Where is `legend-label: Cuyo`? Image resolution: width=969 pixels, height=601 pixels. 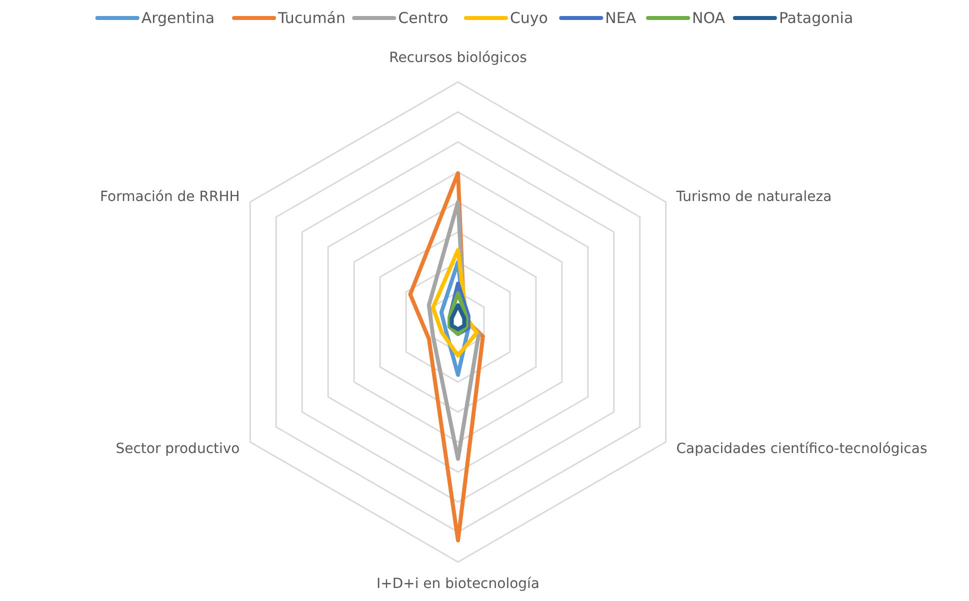
legend-label: Cuyo is located at coordinates (529, 18).